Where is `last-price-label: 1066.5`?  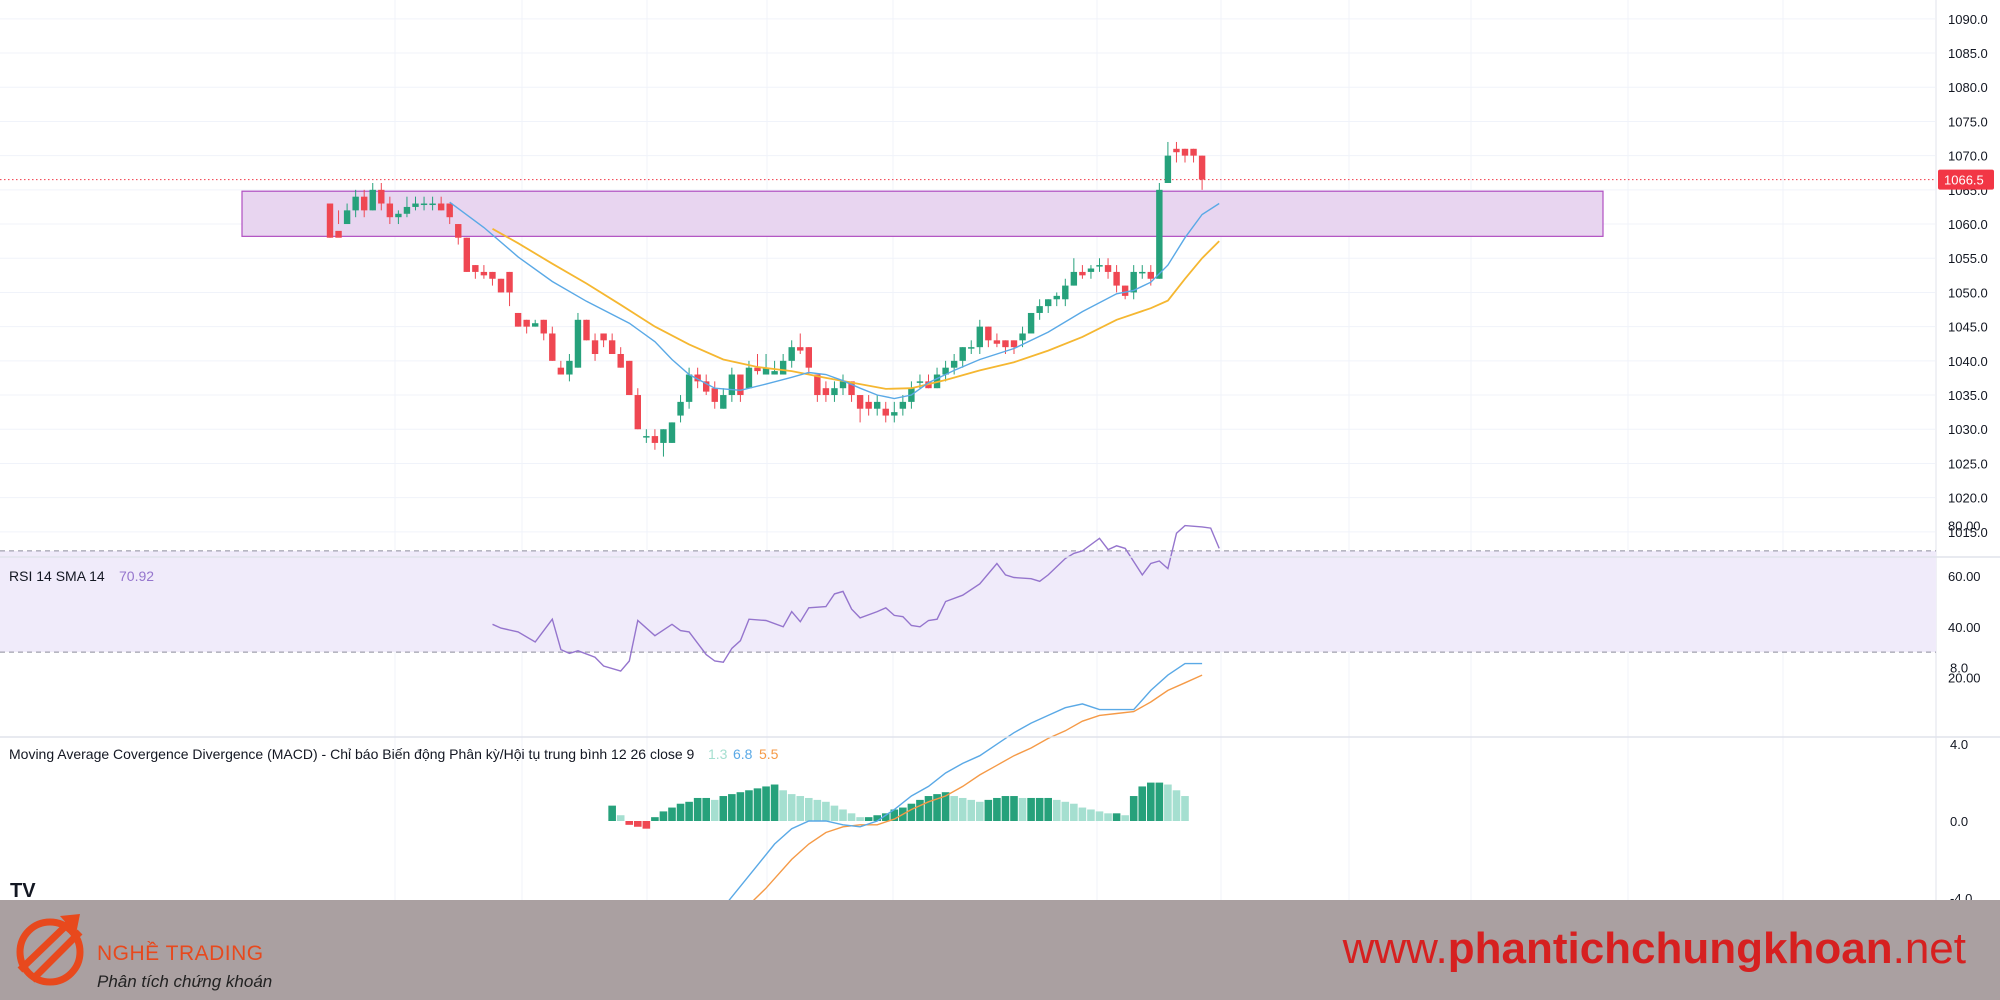
last-price-label: 1066.5 is located at coordinates (1964, 180).